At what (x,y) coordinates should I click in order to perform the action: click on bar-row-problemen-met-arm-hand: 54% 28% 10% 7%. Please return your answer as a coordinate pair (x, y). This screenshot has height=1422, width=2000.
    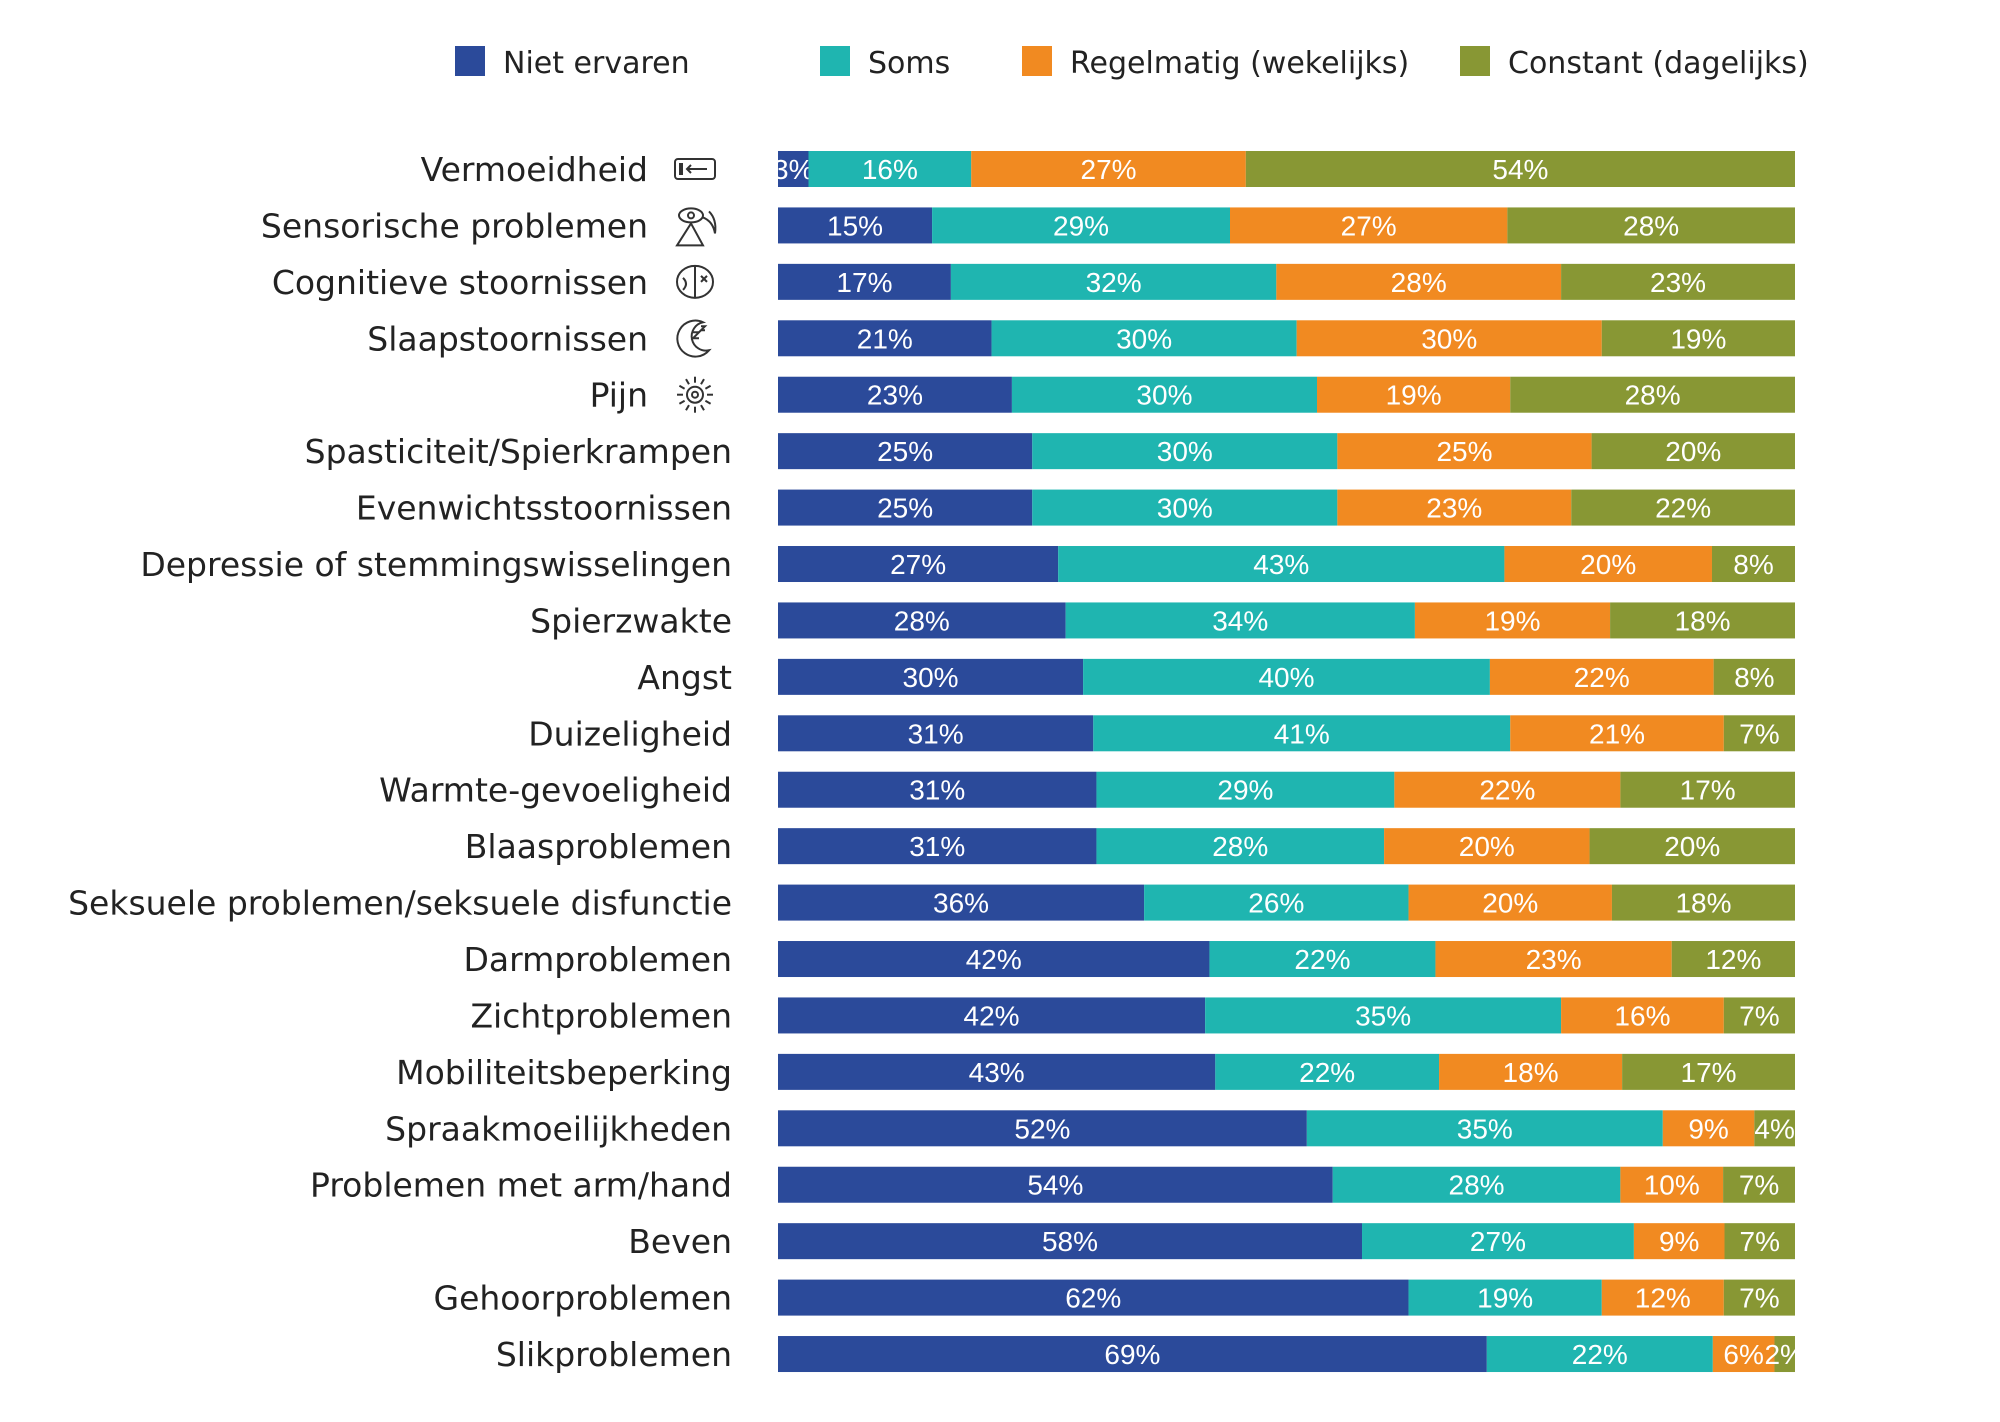
    Looking at the image, I should click on (1286, 1184).